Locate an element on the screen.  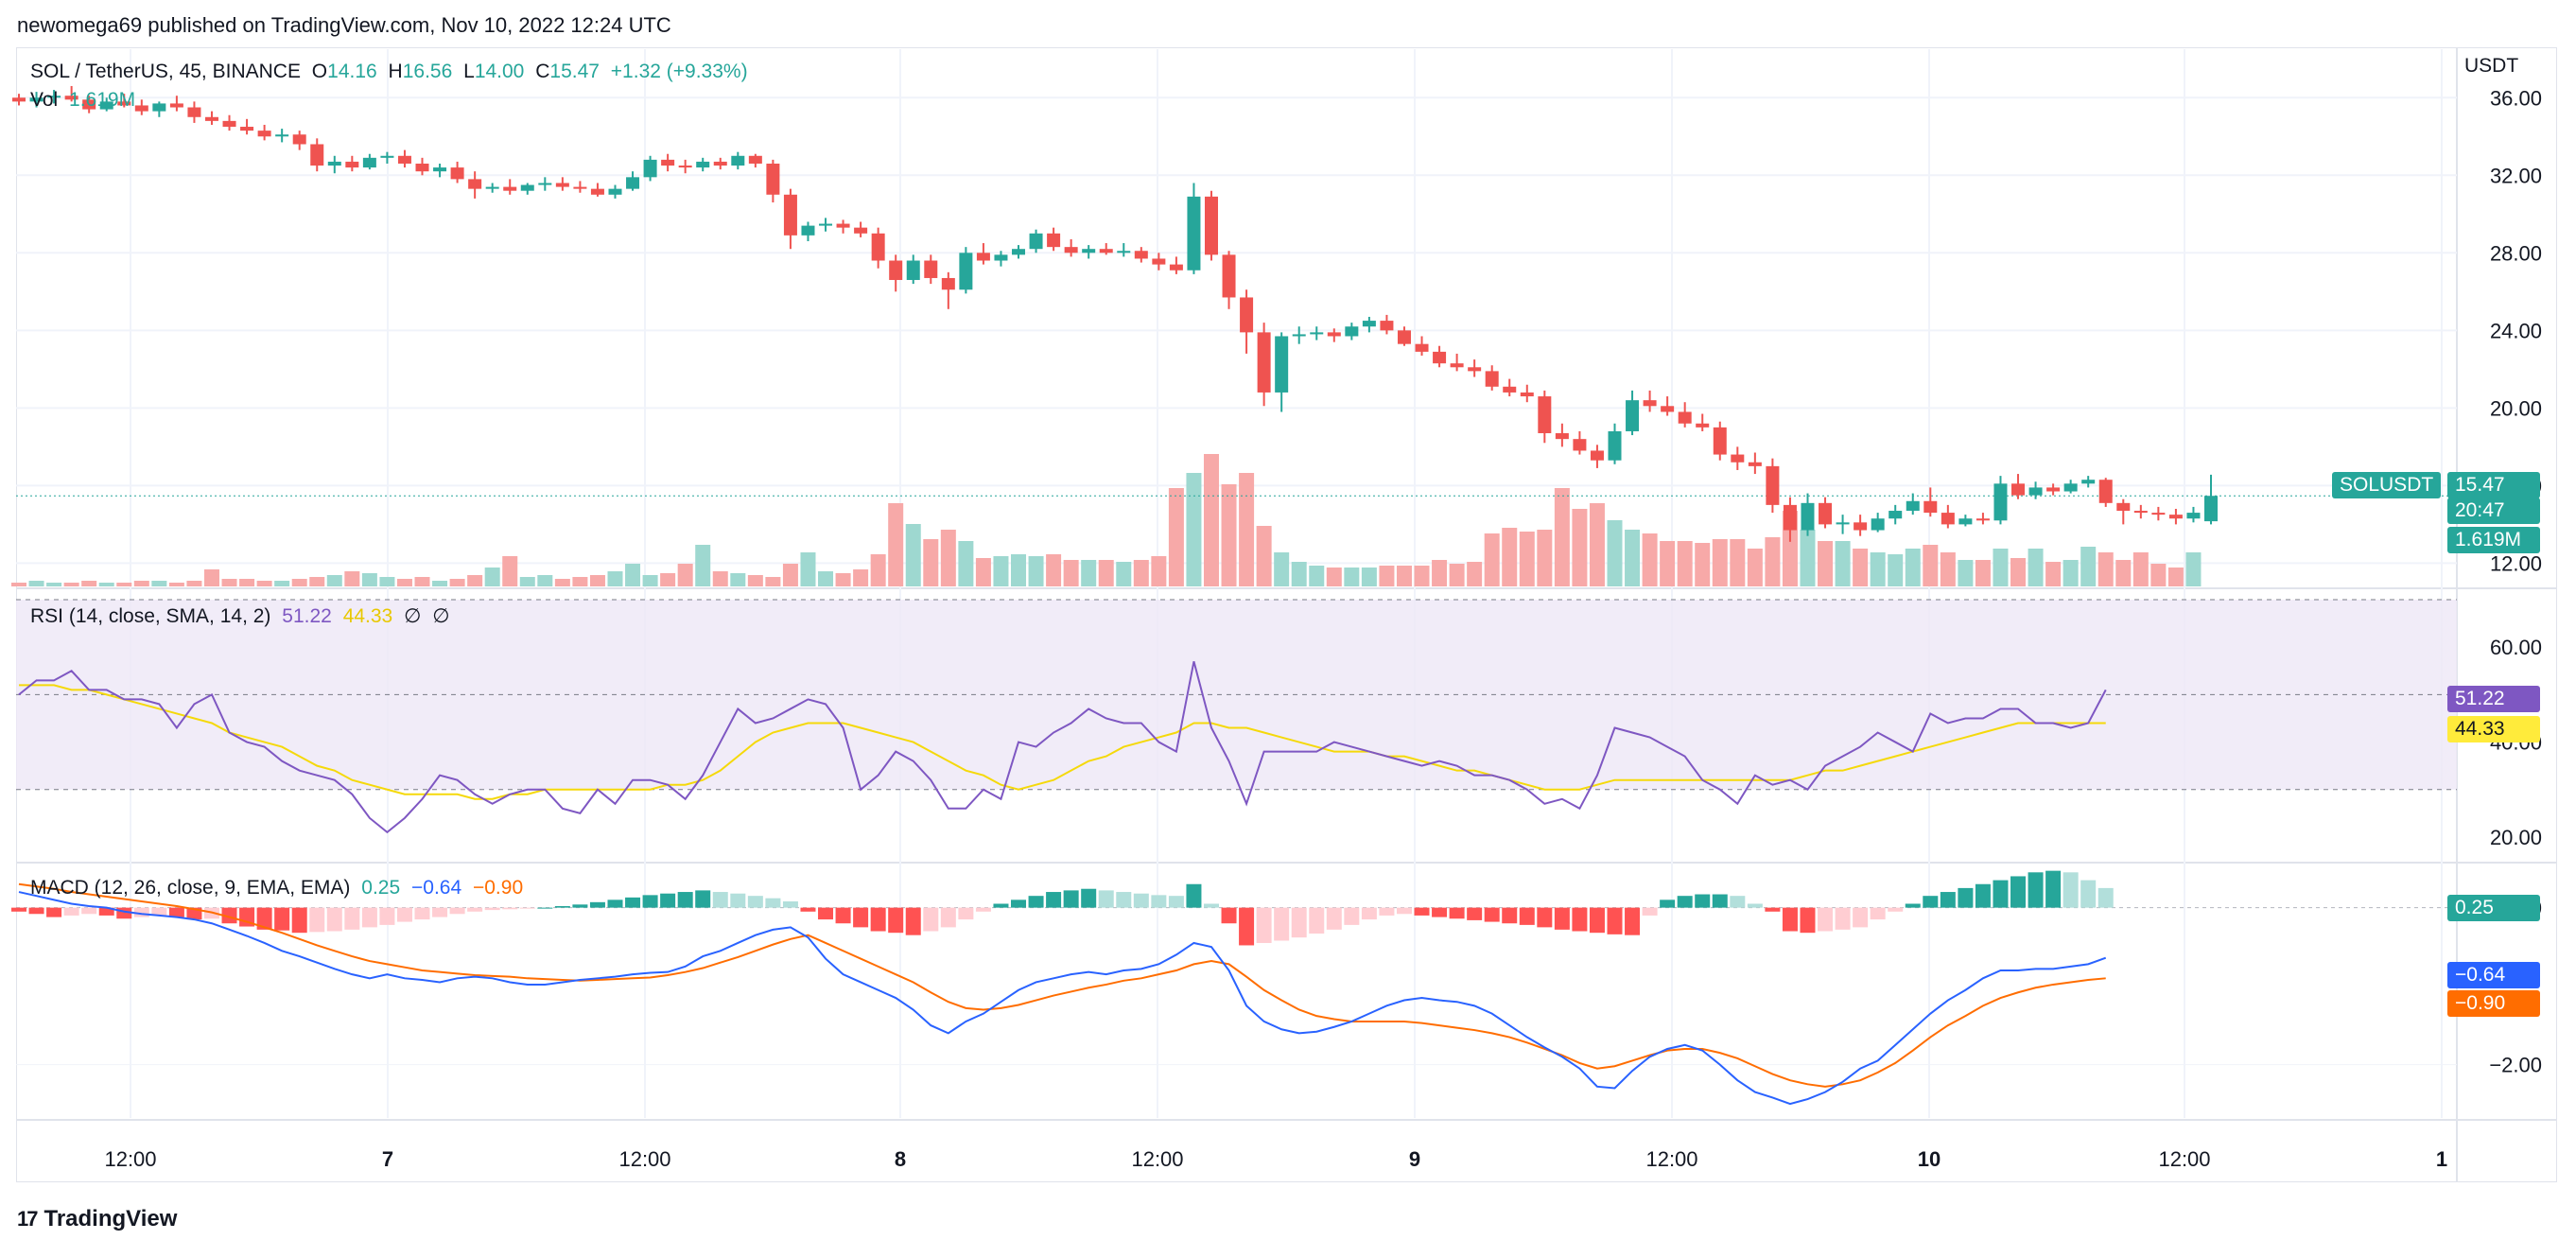
price-tick-label: 32.00 is located at coordinates (2516, 175).